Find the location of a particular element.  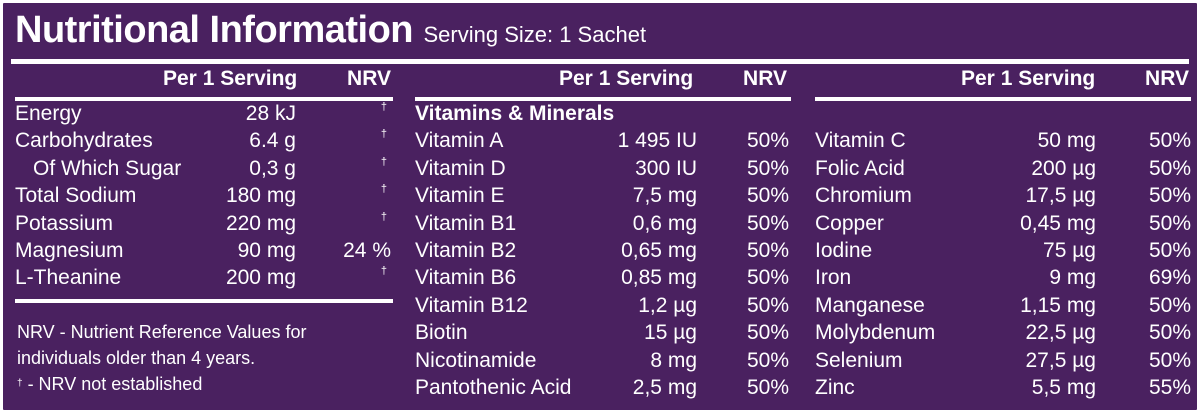

nutrient-name: Pantothenic Acid is located at coordinates (493, 387).